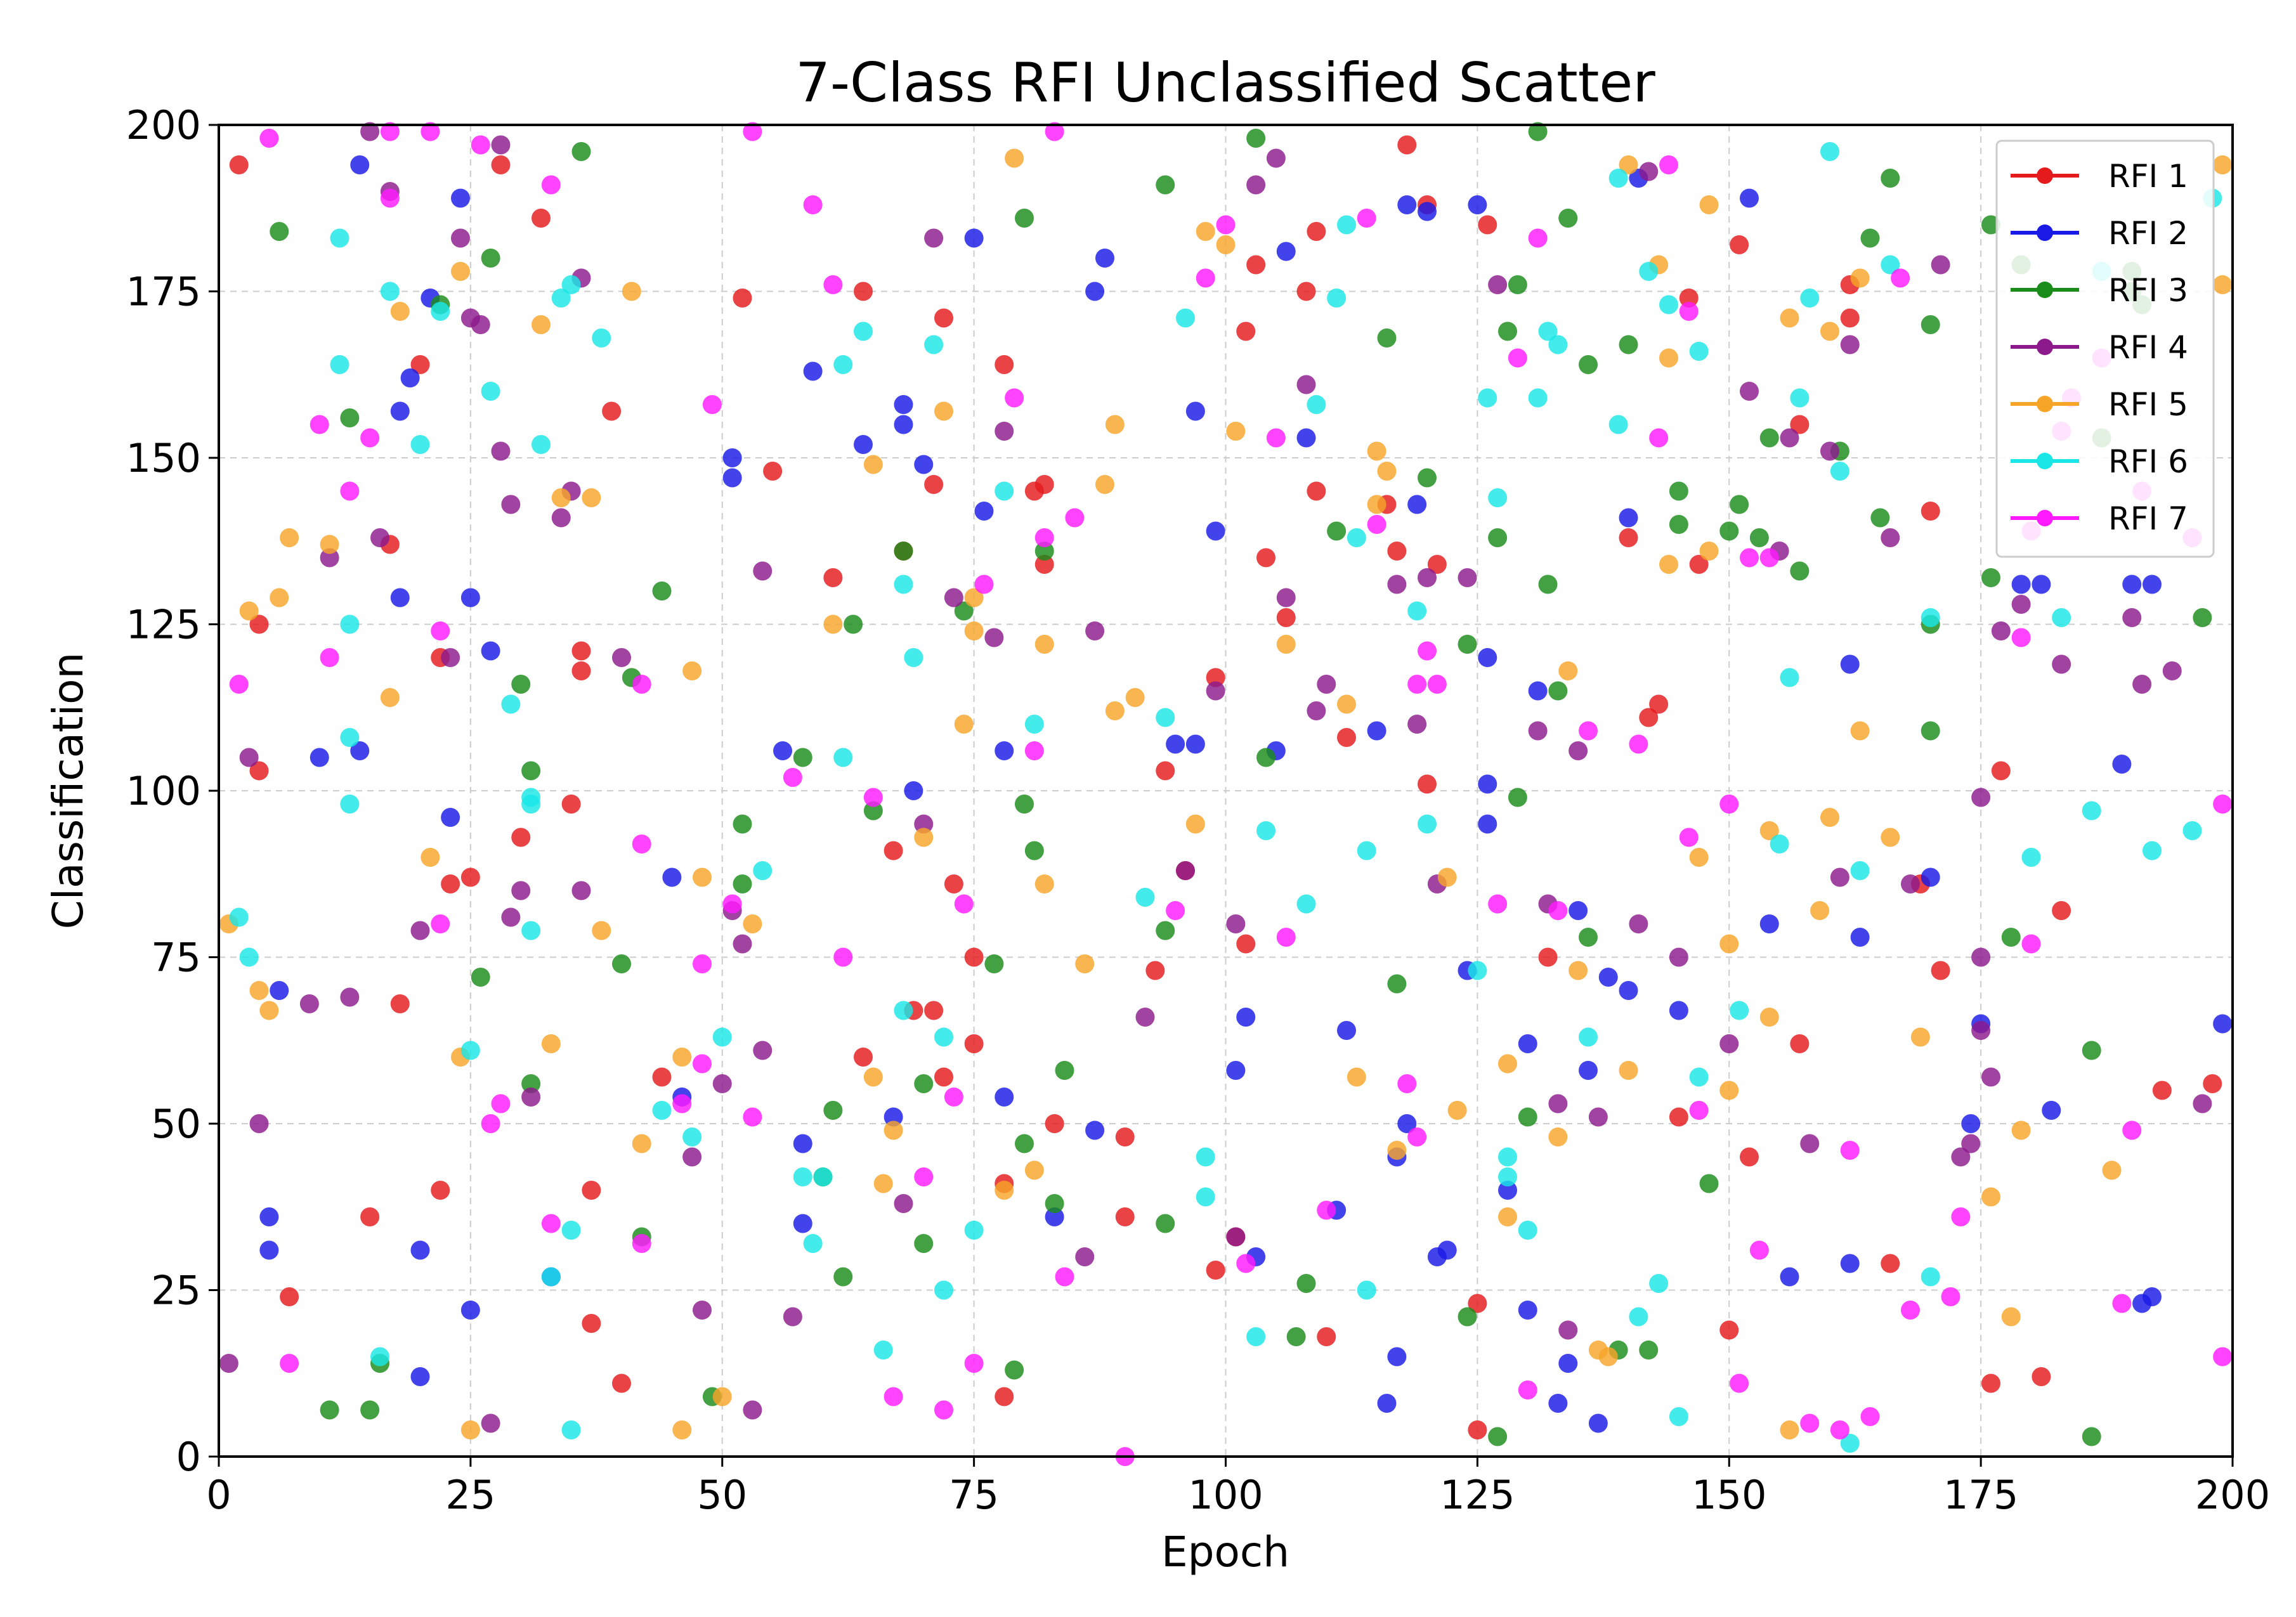 The image size is (2296, 1617). I want to click on legend-item-rfi-2: RFI 2, so click(2099, 233).